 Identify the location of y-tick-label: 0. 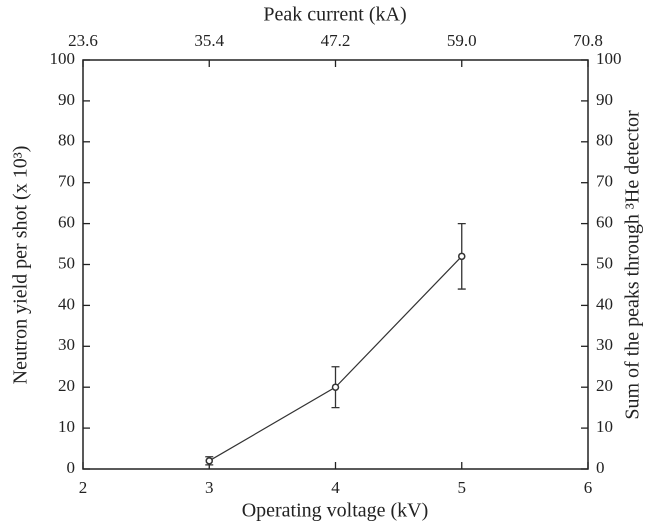
(71, 467).